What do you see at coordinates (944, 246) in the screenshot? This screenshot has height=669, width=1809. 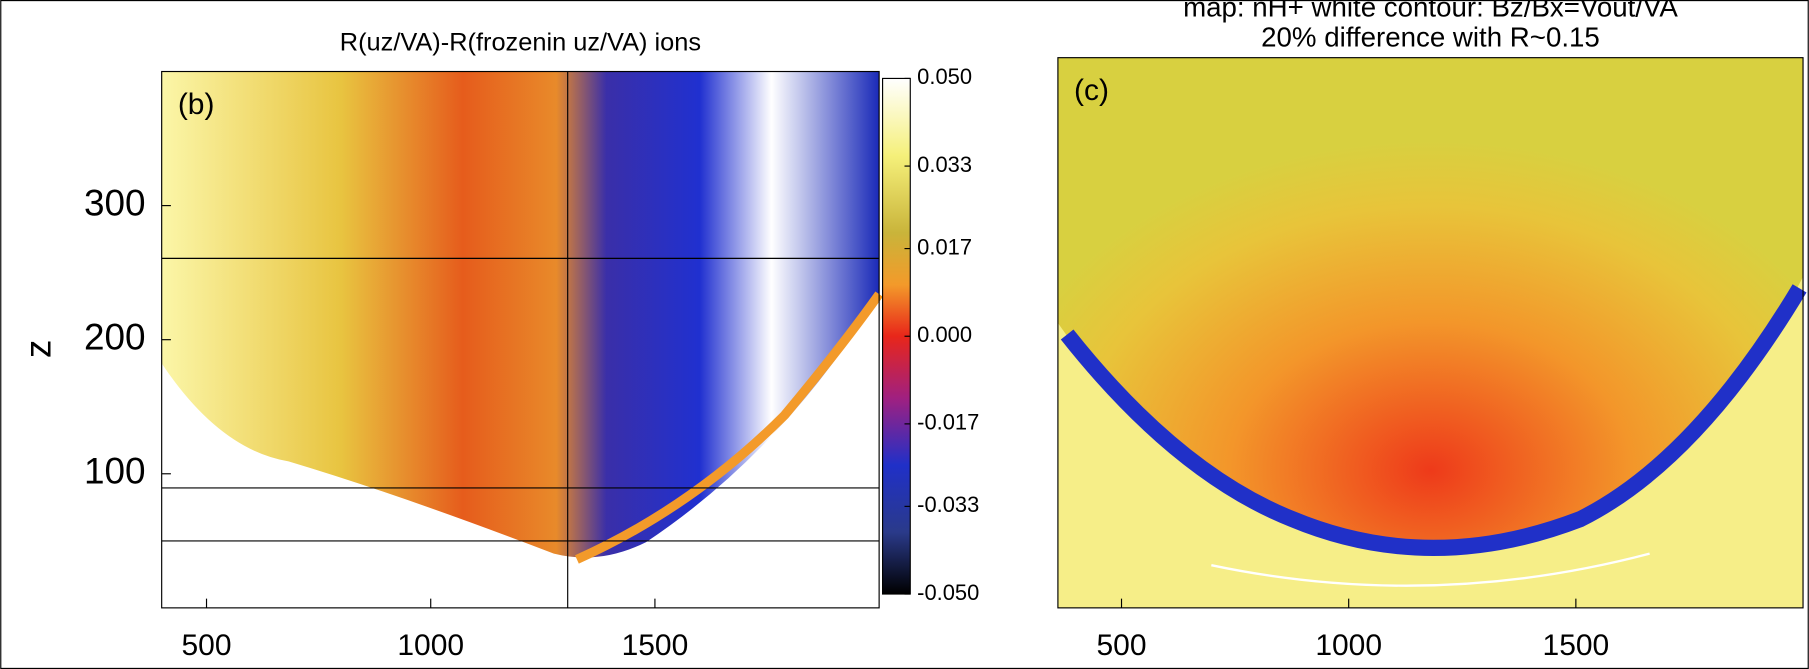 I see `colorbar-tick-label: 0.017` at bounding box center [944, 246].